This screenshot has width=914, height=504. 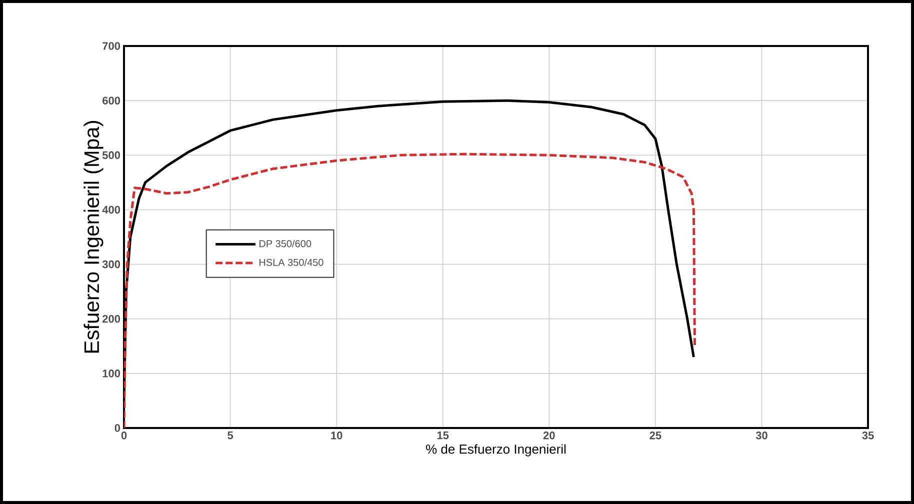 What do you see at coordinates (111, 46) in the screenshot?
I see `y-tick-label: 700` at bounding box center [111, 46].